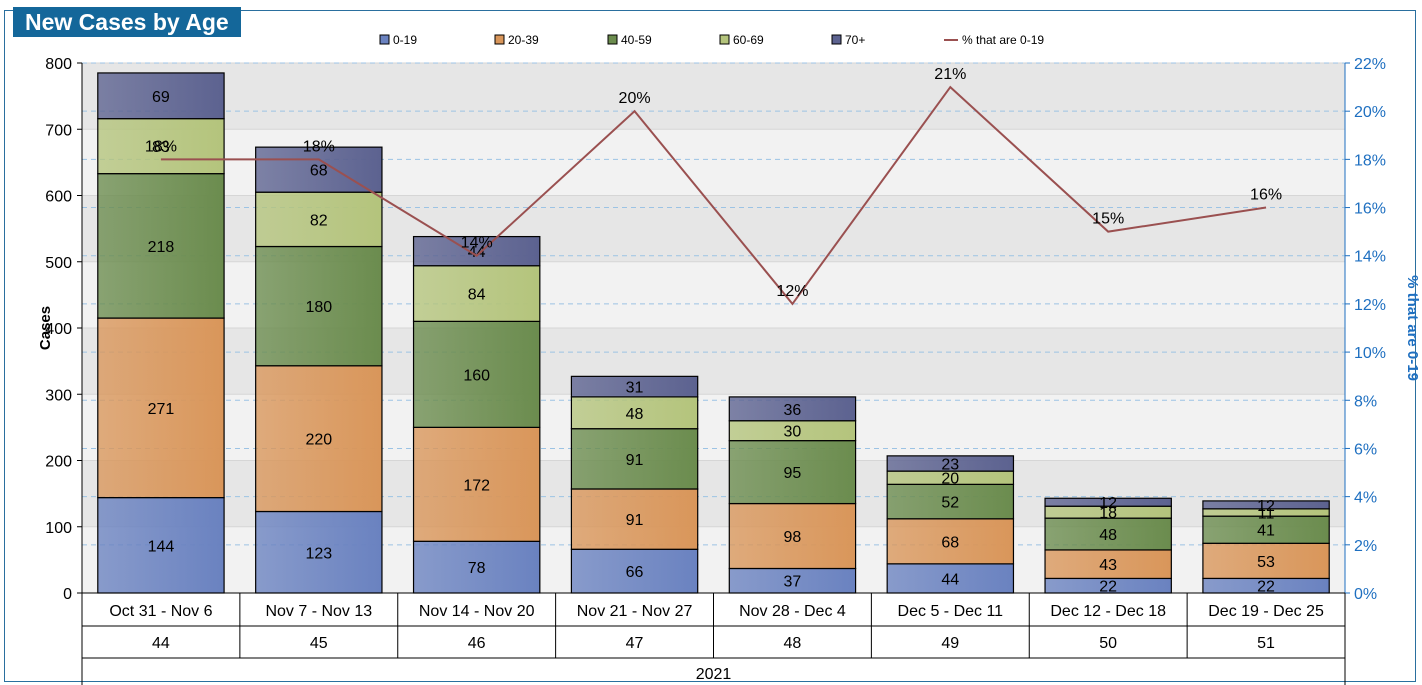 The width and height of the screenshot is (1422, 685). What do you see at coordinates (523, 40) in the screenshot?
I see `legend-label: 20-39` at bounding box center [523, 40].